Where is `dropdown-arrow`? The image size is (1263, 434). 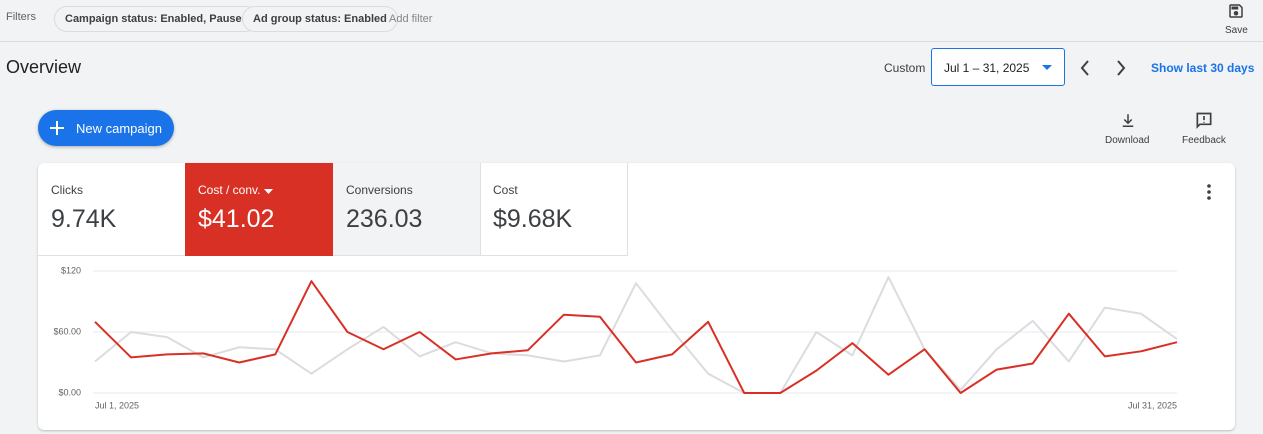 dropdown-arrow is located at coordinates (1047, 67).